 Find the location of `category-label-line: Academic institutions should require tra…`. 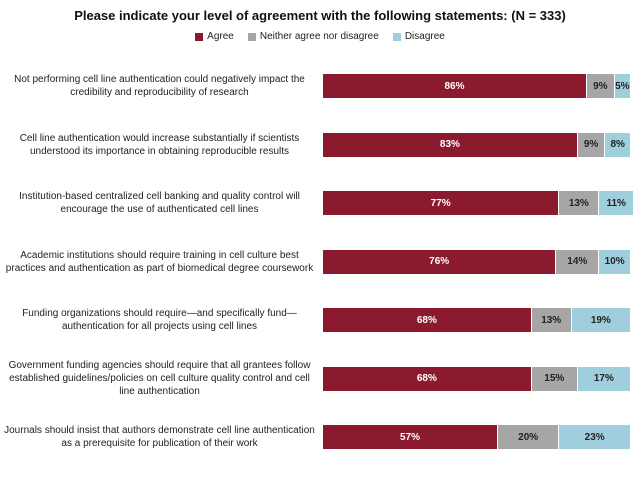

category-label-line: Academic institutions should require tra… is located at coordinates (159, 255).